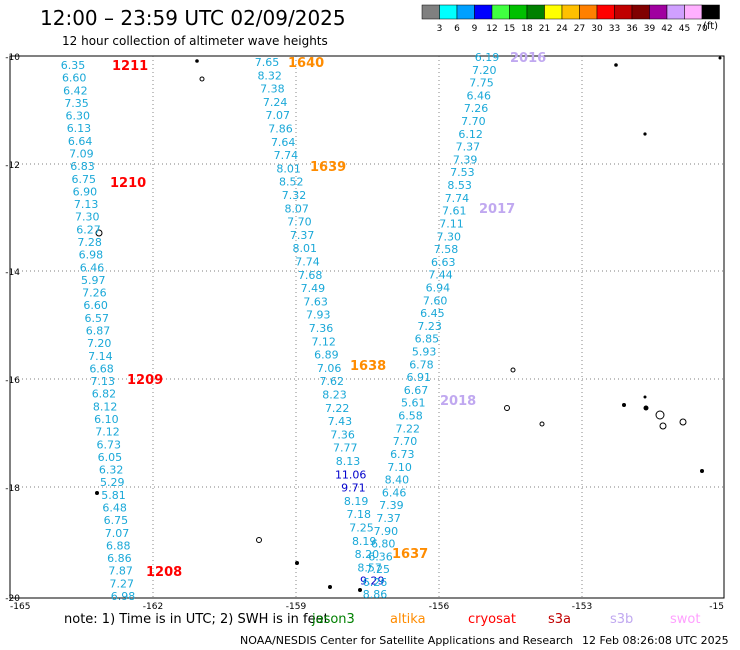  I want to click on swh-value: 7.68, so click(310, 275).